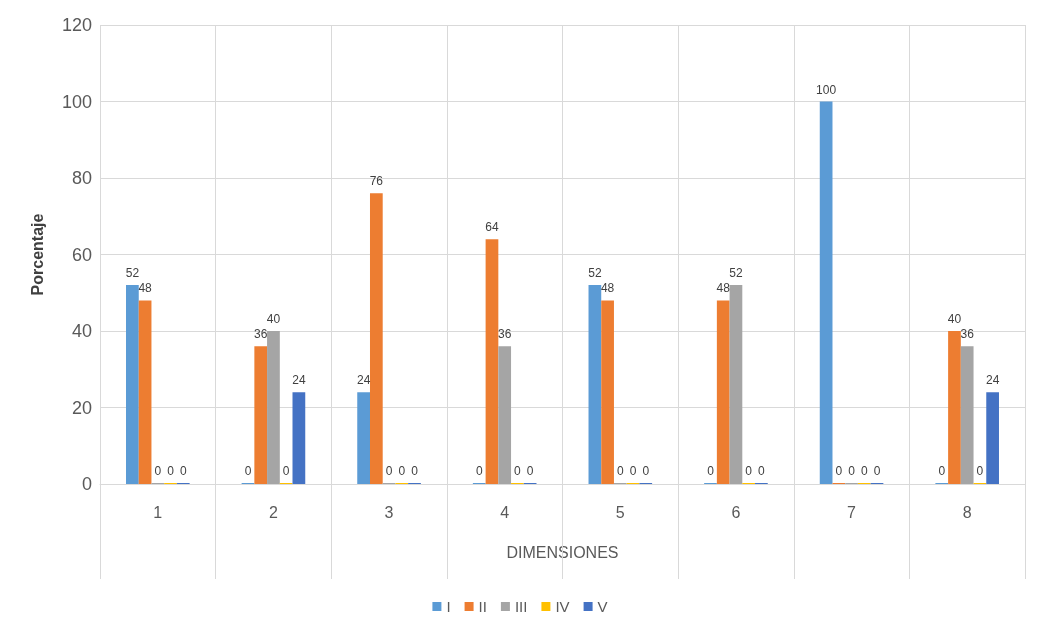 The width and height of the screenshot is (1040, 621). What do you see at coordinates (376, 181) in the screenshot?
I see `data-label: 76` at bounding box center [376, 181].